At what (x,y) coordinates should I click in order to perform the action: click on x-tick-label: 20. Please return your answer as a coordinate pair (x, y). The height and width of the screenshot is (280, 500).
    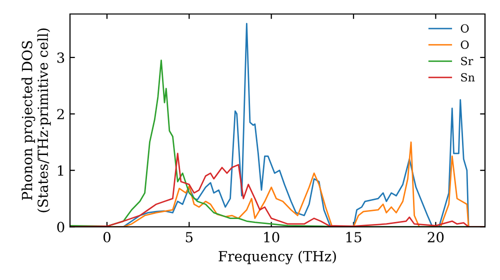
    Looking at the image, I should click on (436, 237).